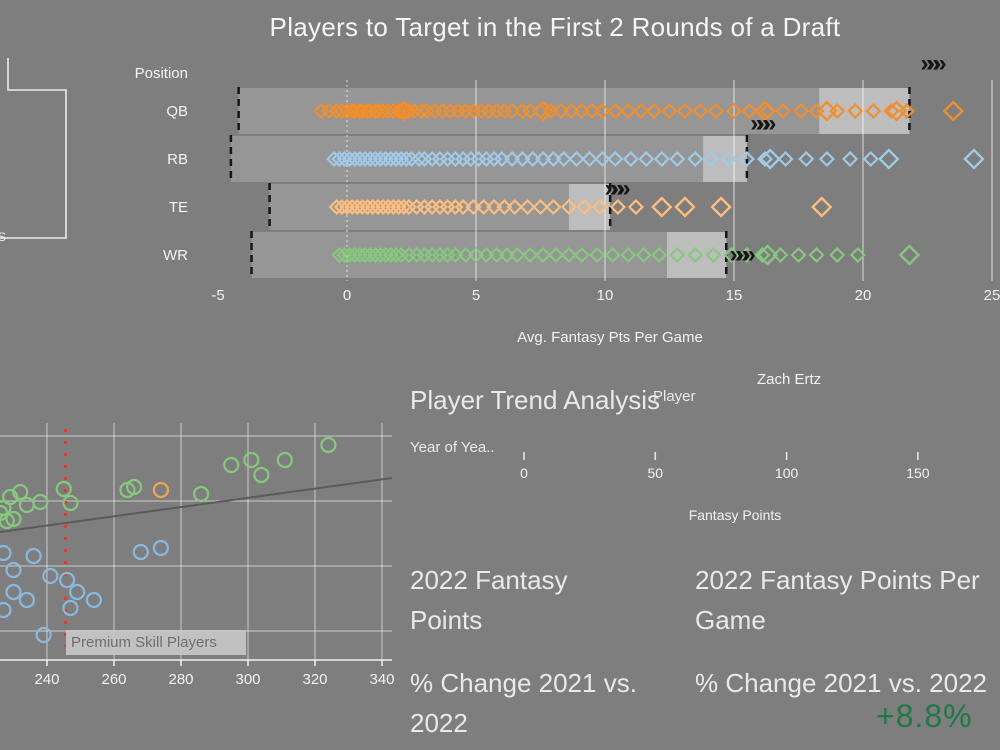 The image size is (1000, 750). What do you see at coordinates (607, 146) in the screenshot?
I see `strip-row-rb: »»»` at bounding box center [607, 146].